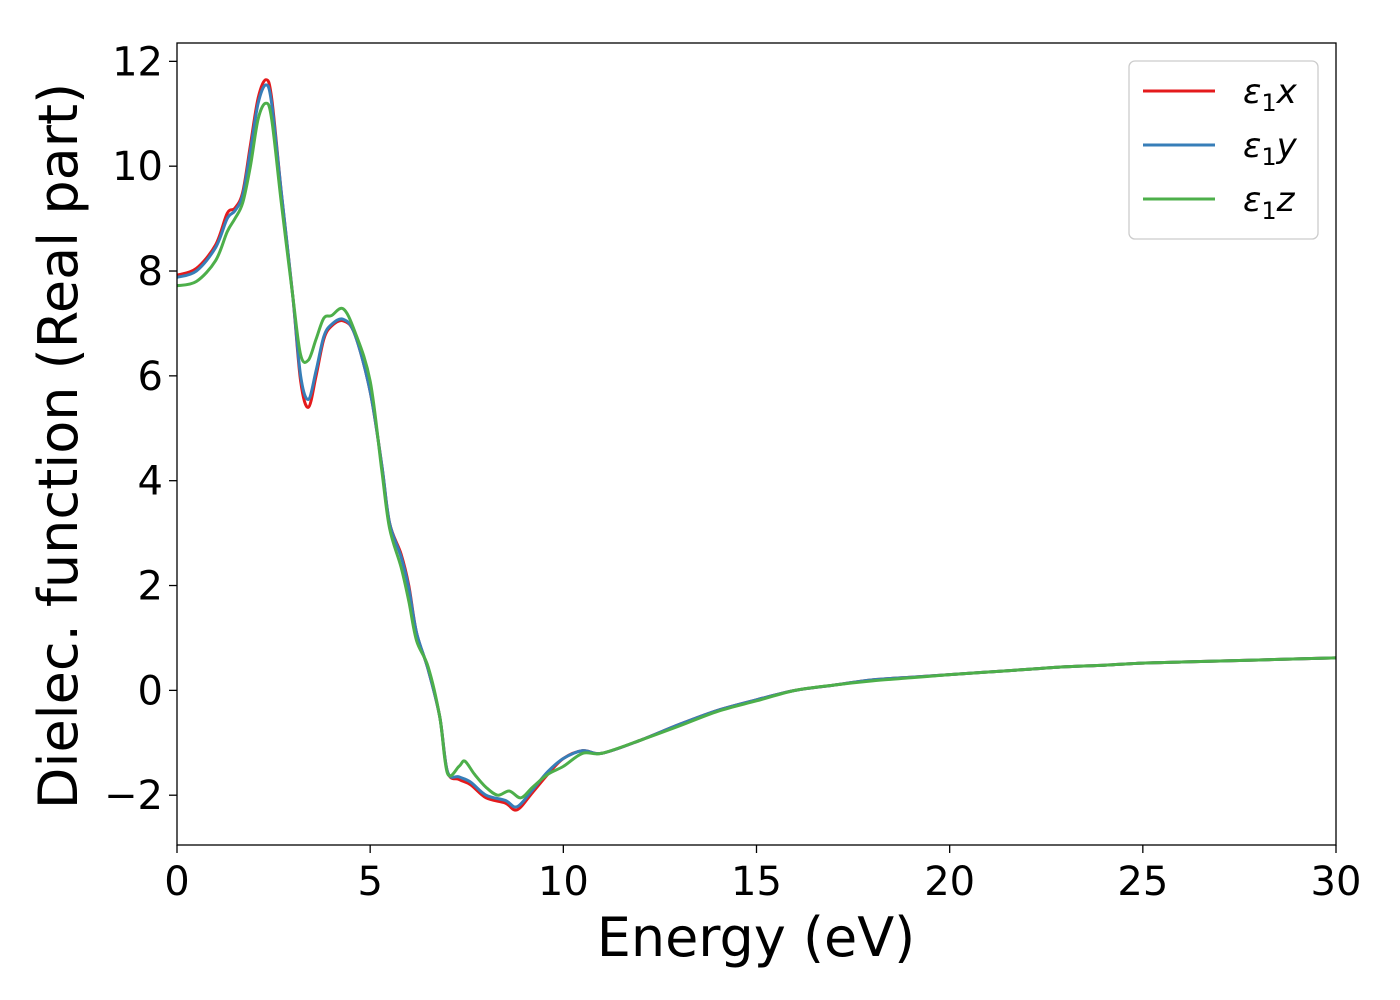  Describe the element at coordinates (756, 937) in the screenshot. I see `x-axis-title: Energy (eV)` at that location.